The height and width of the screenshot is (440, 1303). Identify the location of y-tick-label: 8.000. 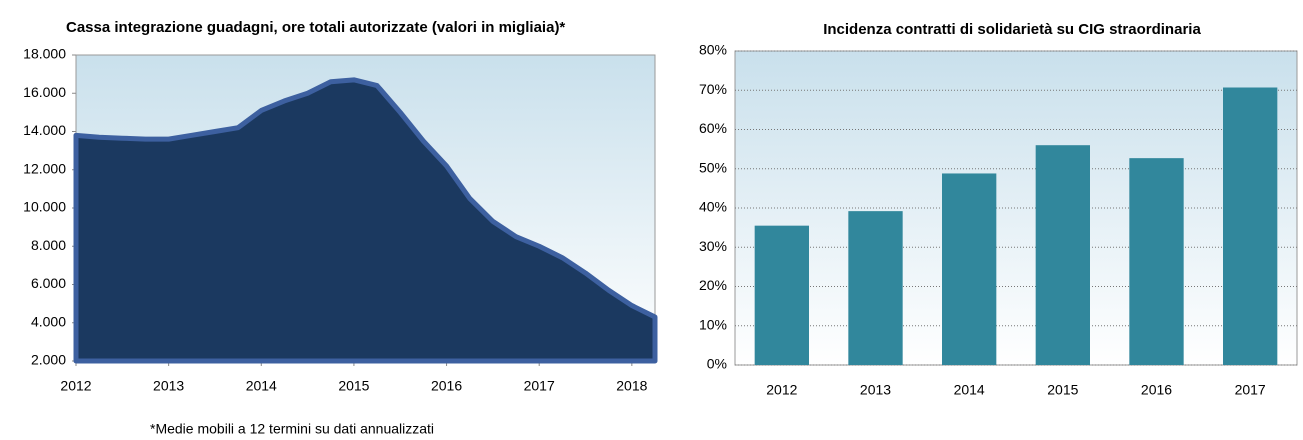
(48, 245).